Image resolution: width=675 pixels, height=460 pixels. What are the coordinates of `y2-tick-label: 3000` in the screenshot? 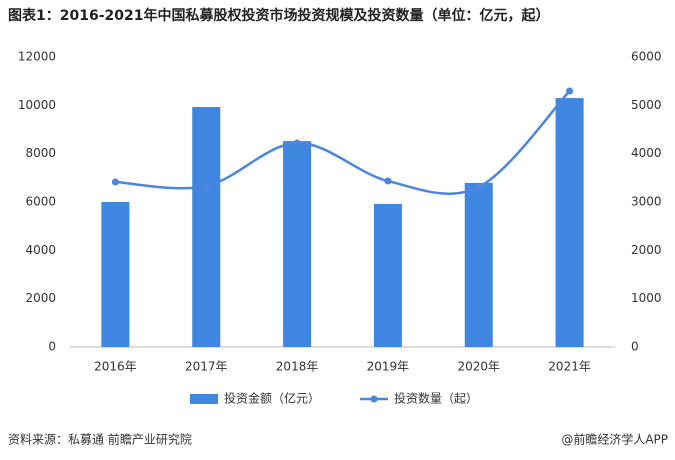 It's located at (646, 202).